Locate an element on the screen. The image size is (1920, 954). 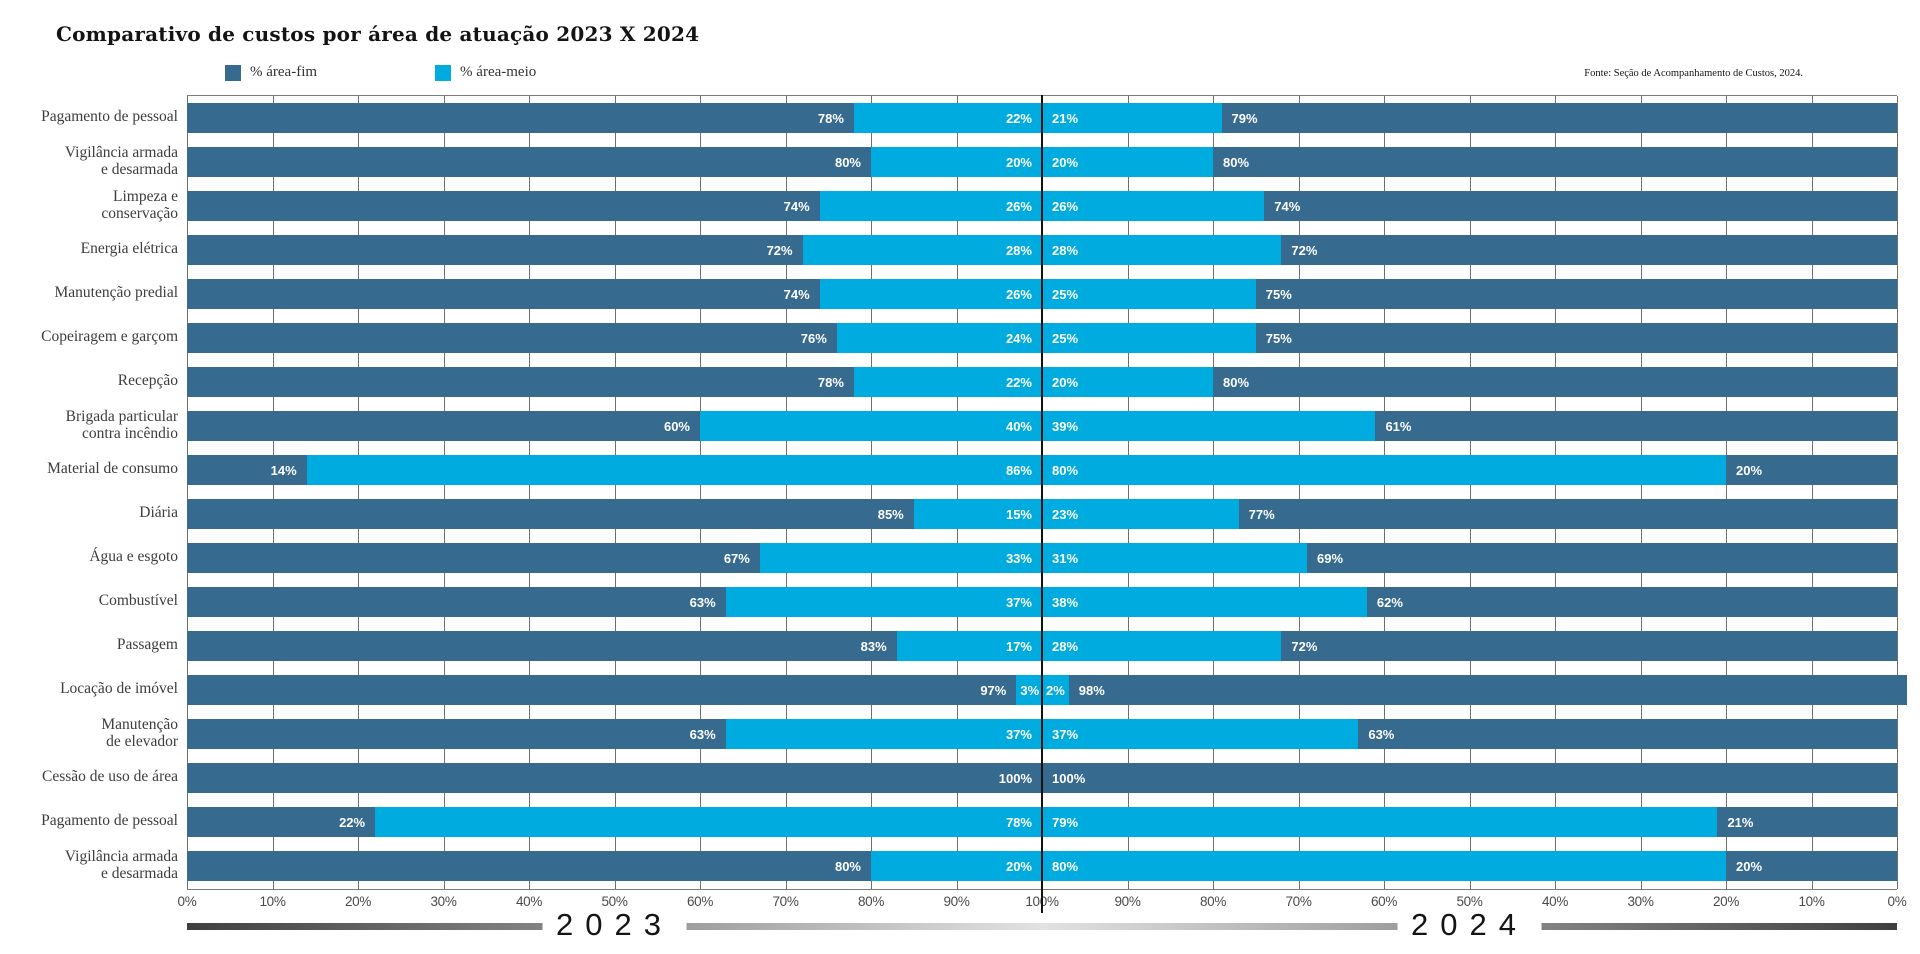
bar-segment-2023-fim: 83% is located at coordinates (542, 646).